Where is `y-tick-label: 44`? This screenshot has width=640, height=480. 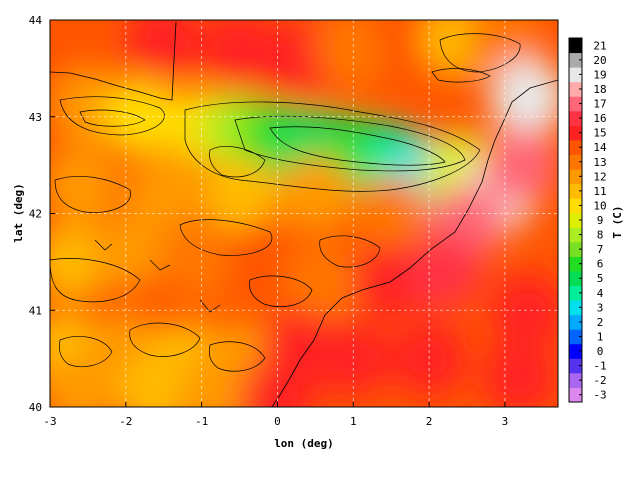 y-tick-label: 44 is located at coordinates (36, 20).